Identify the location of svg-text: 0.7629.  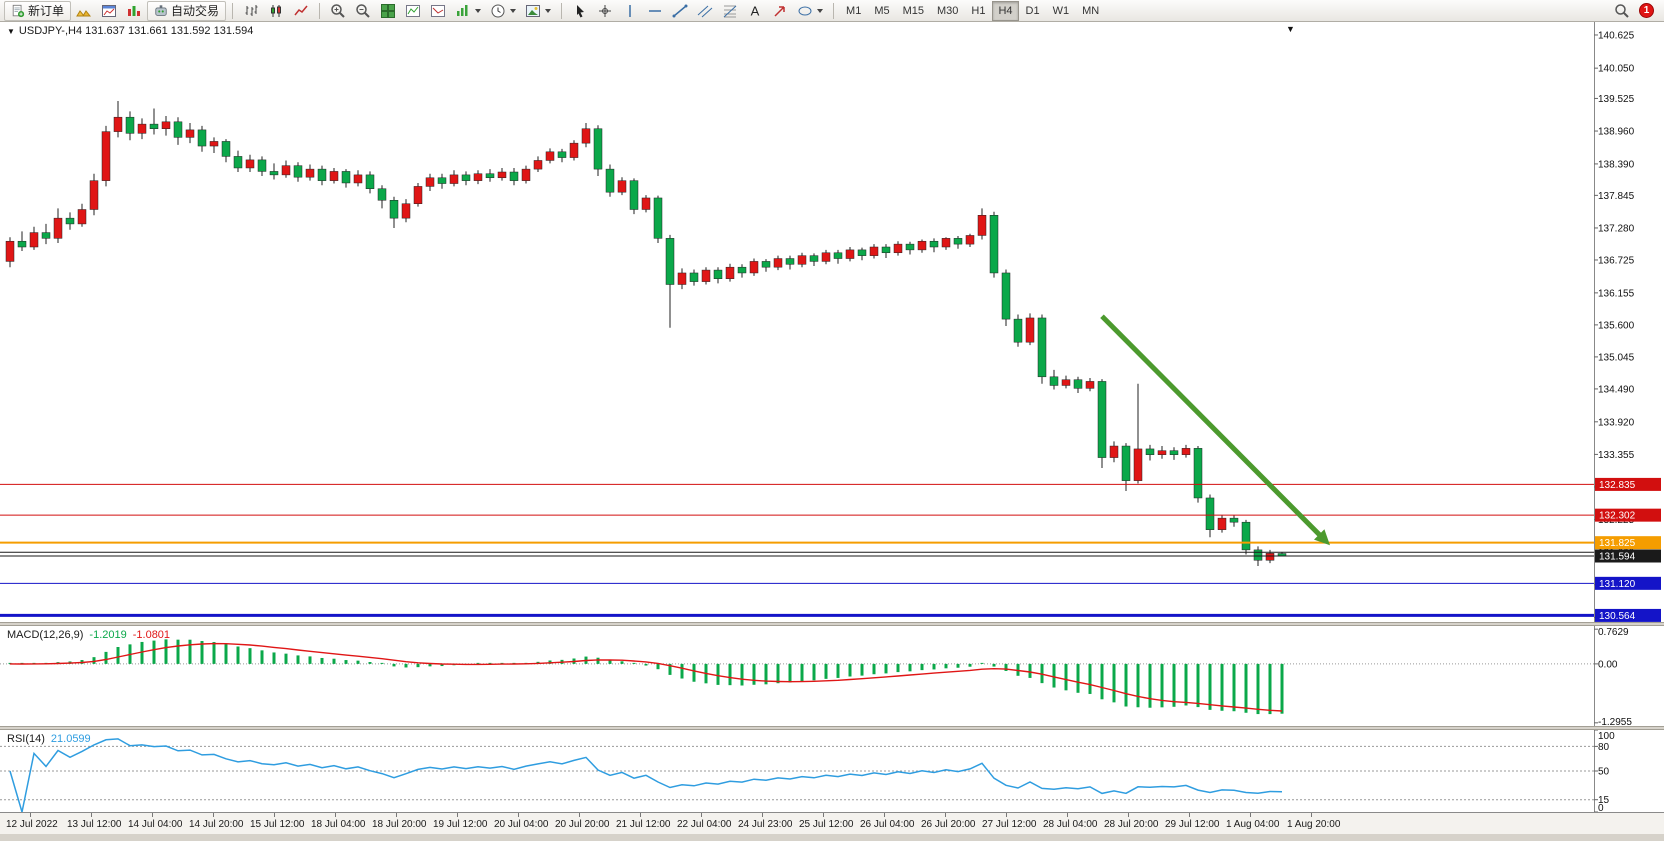
(1613, 632).